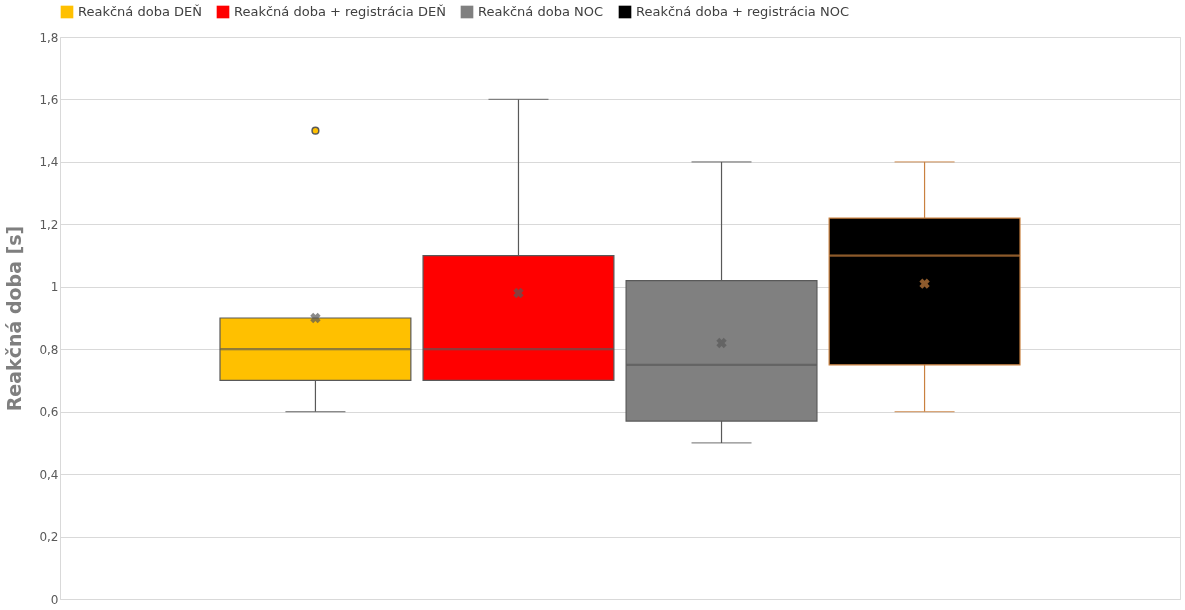 Image resolution: width=1185 pixels, height=610 pixels. Describe the element at coordinates (340, 11) in the screenshot. I see `legend-label: Reakčná doba + registrácia DEŇ` at that location.